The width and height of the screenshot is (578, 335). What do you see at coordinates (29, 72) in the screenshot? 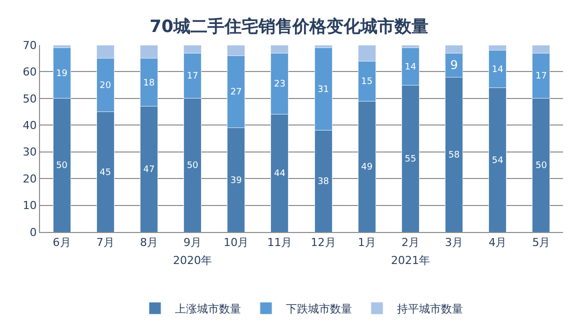
I see `y-tick-label: 60` at bounding box center [29, 72].